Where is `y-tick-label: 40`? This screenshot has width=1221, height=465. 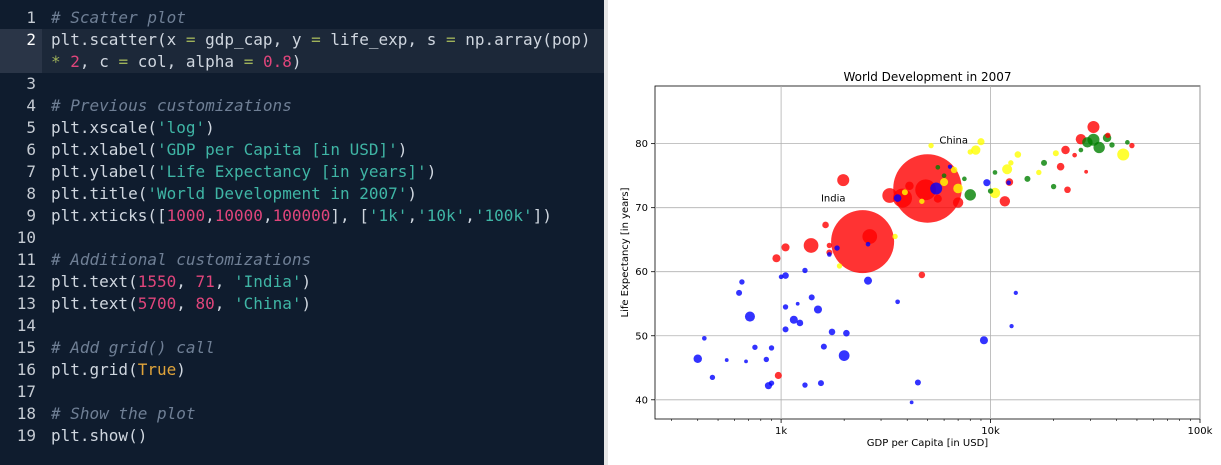 y-tick-label: 40 is located at coordinates (641, 400).